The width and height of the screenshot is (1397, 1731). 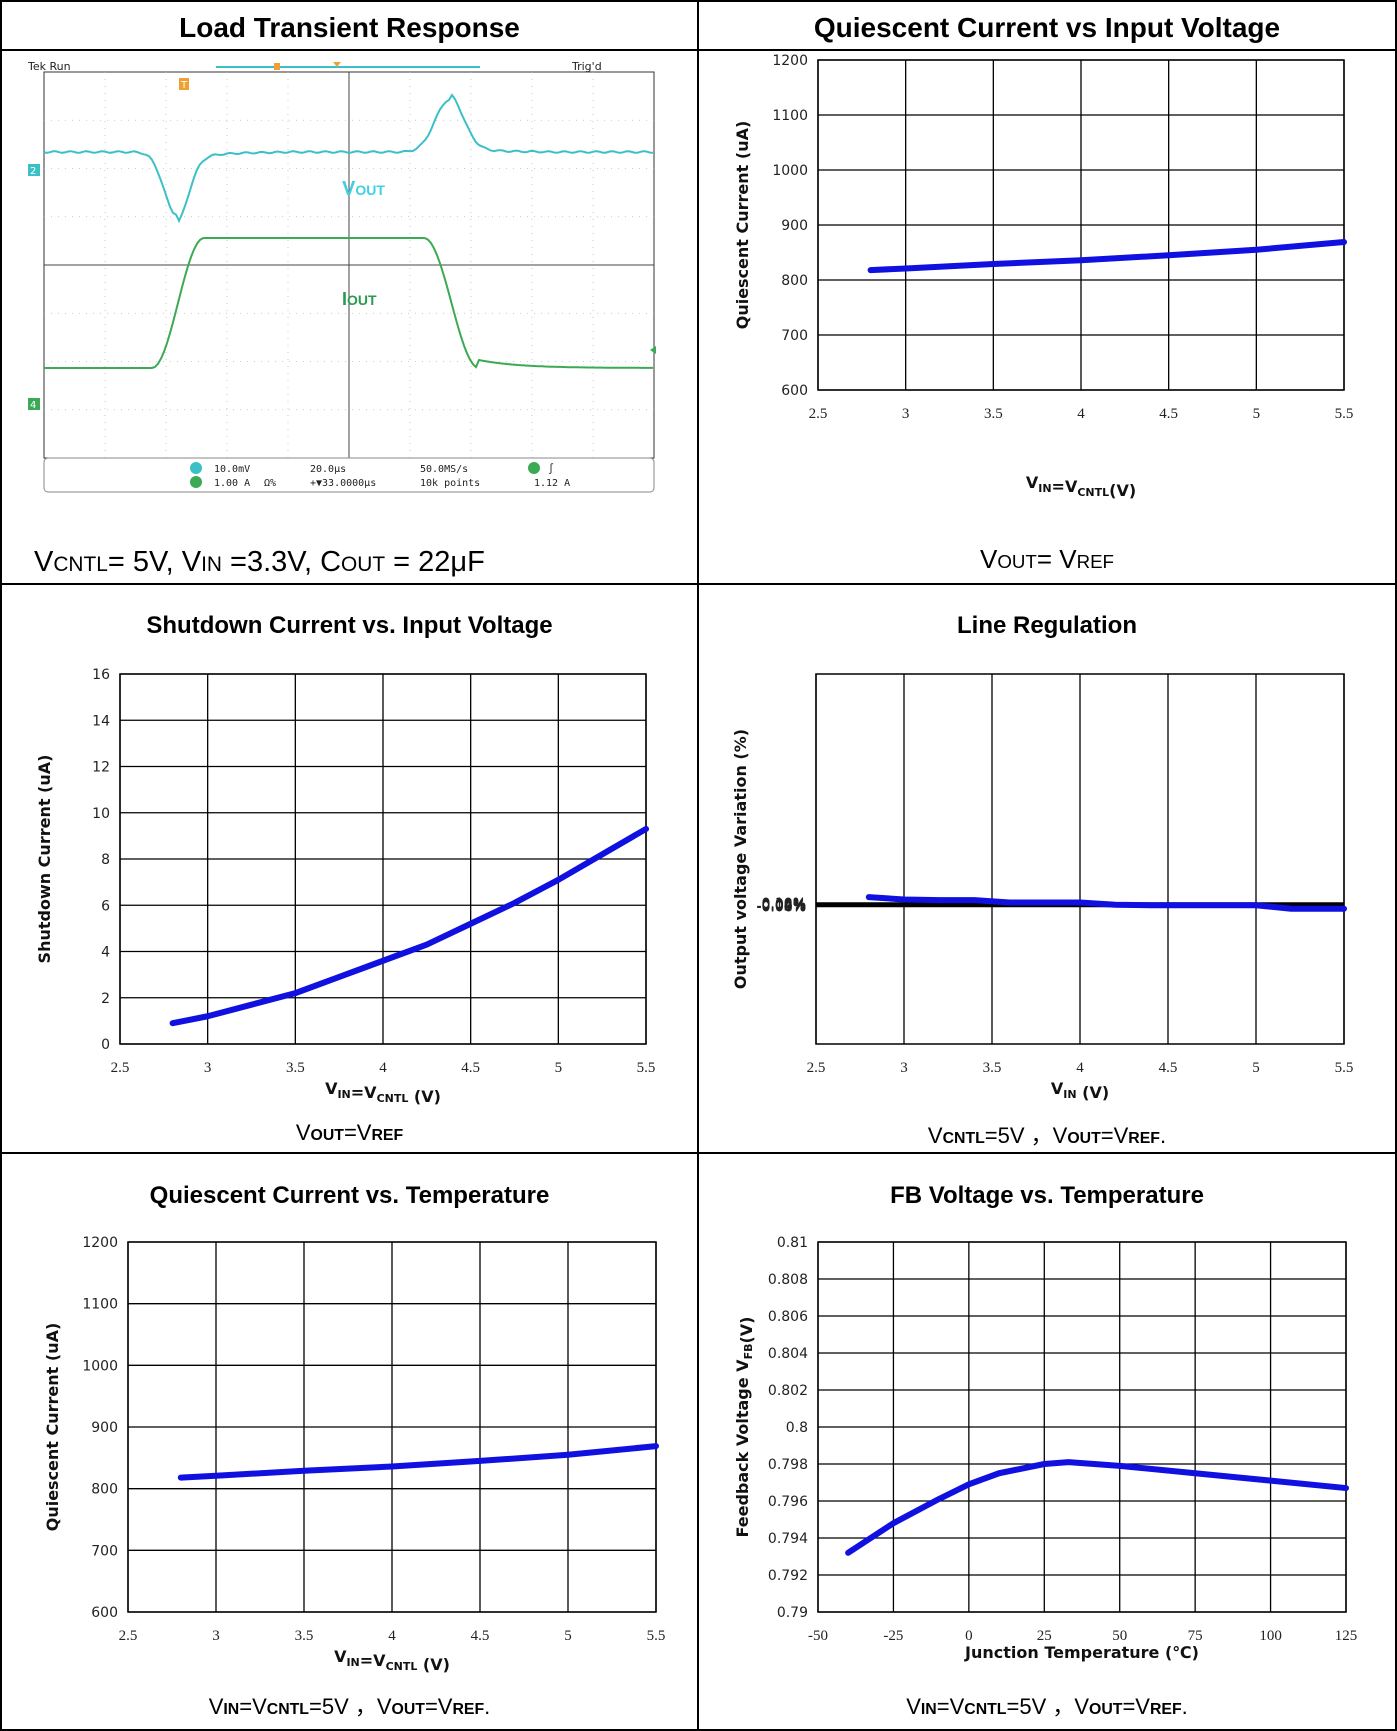 I want to click on c3-xtick-label: 3, so click(x=208, y=1068).